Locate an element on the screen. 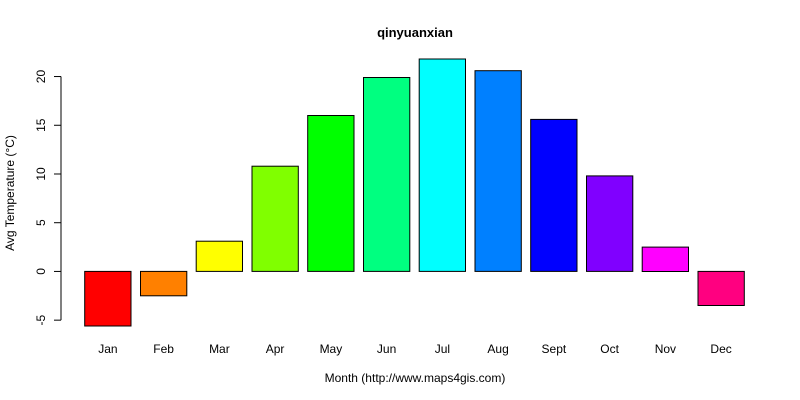 This screenshot has height=400, width=800. x-tick-label: Feb is located at coordinates (163, 349).